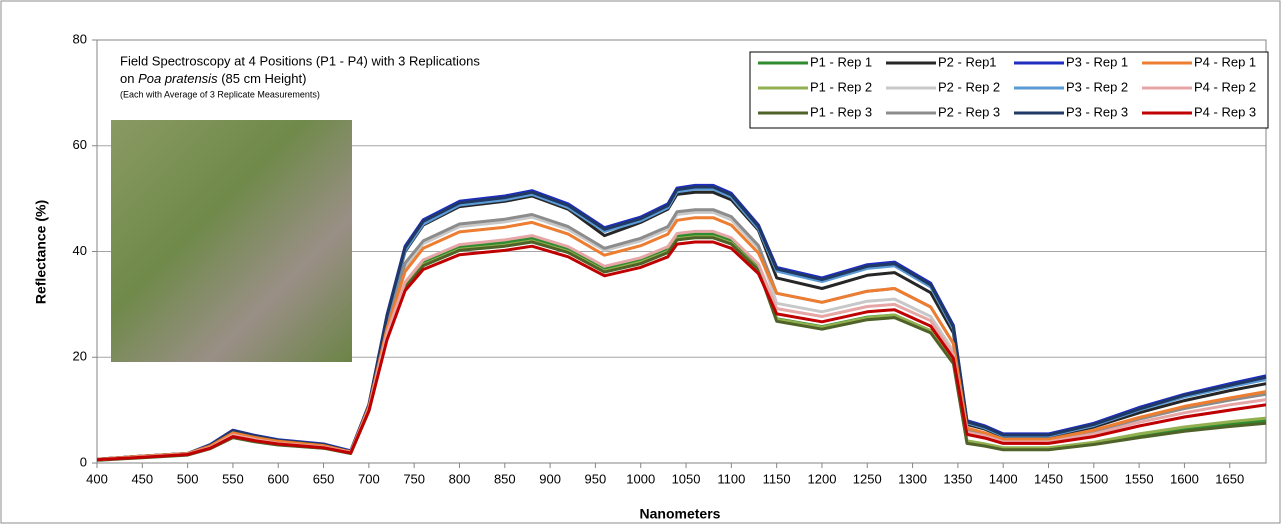 The height and width of the screenshot is (525, 1282). What do you see at coordinates (1097, 86) in the screenshot?
I see `legend-label: P3 - Rep 2` at bounding box center [1097, 86].